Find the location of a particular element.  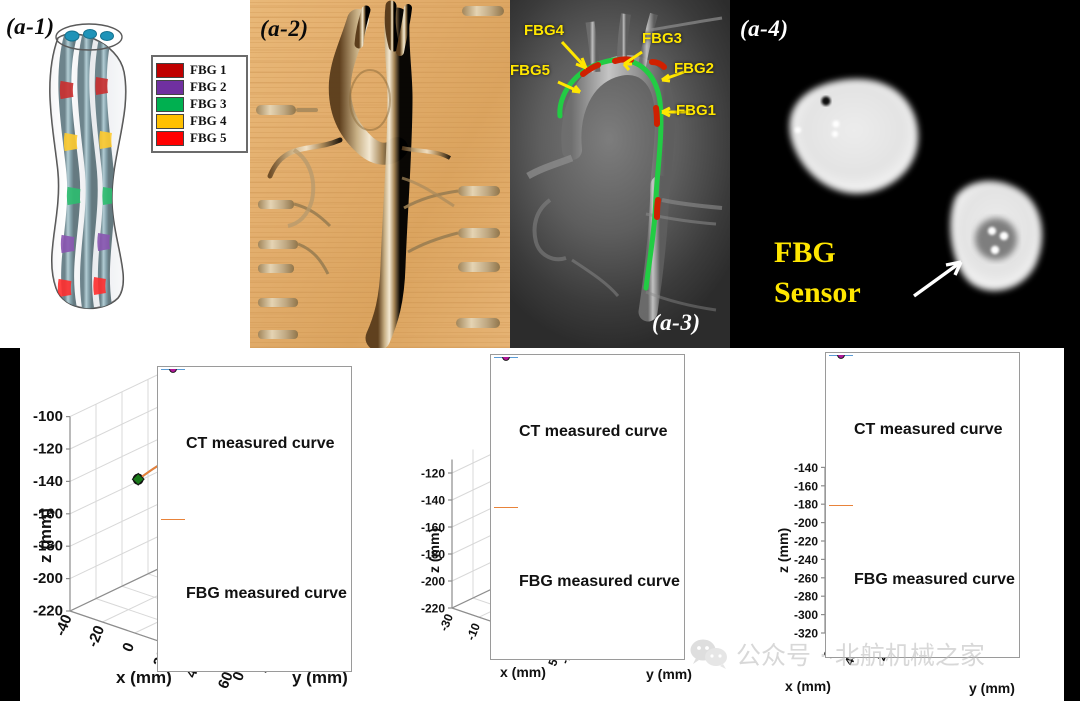

panel-a3: FBG4 FBG3 FBG5 FBG2 FBG1 (a-3) is located at coordinates (620, 174).